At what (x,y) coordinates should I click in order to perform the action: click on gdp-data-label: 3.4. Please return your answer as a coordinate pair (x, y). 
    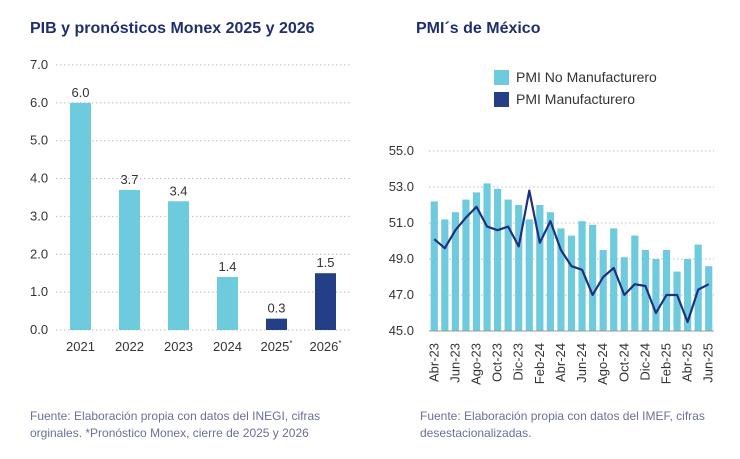
    Looking at the image, I should click on (178, 190).